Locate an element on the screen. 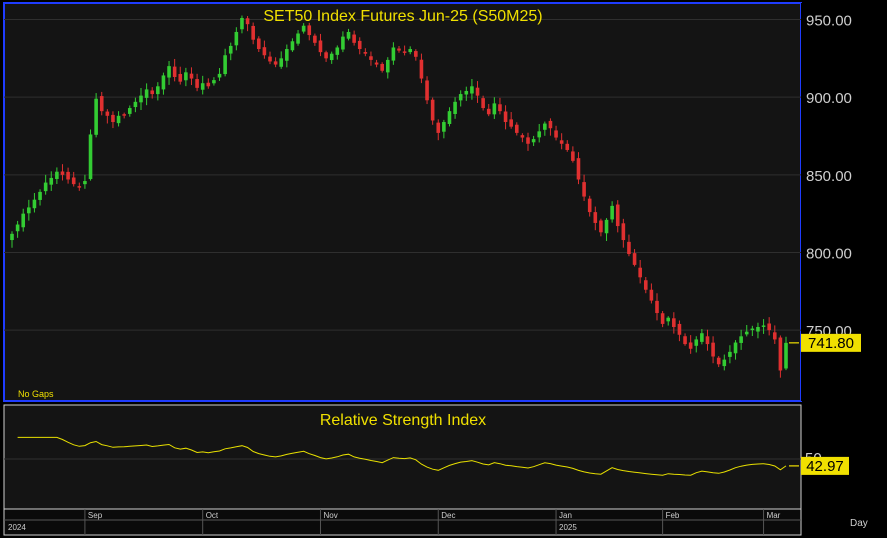 The image size is (887, 538). price-tick-label: 850.00 is located at coordinates (829, 176).